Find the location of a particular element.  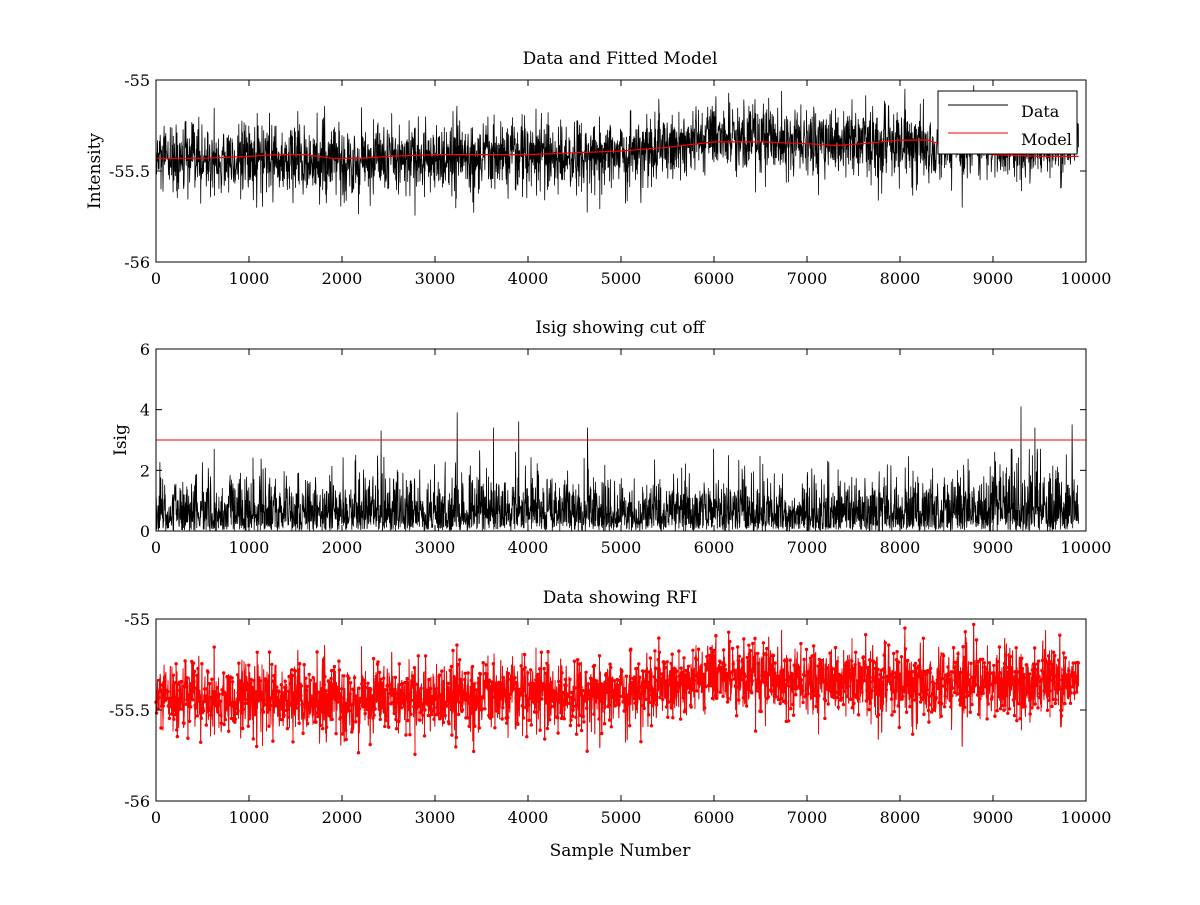

x-tick-label: 4000 is located at coordinates (528, 547).